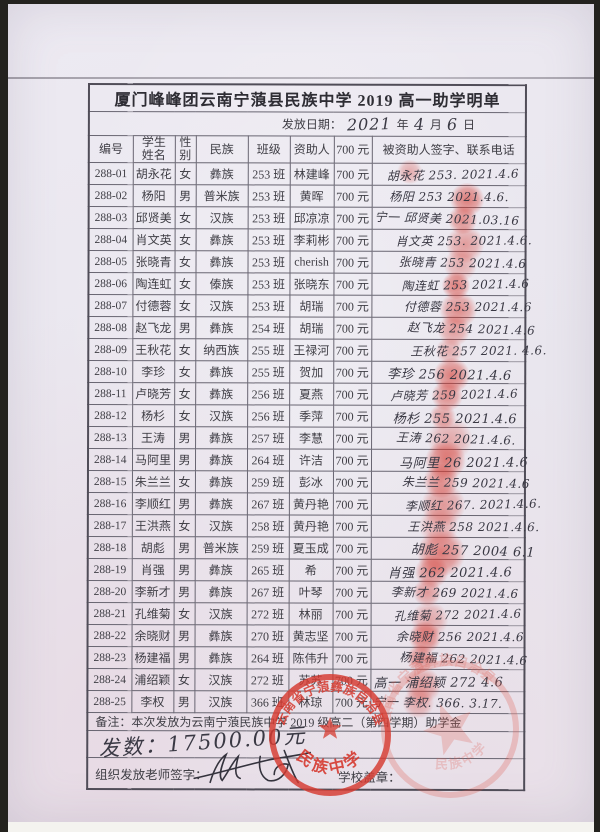  Describe the element at coordinates (310, 614) in the screenshot. I see `cell-sponsor: 林丽` at that location.